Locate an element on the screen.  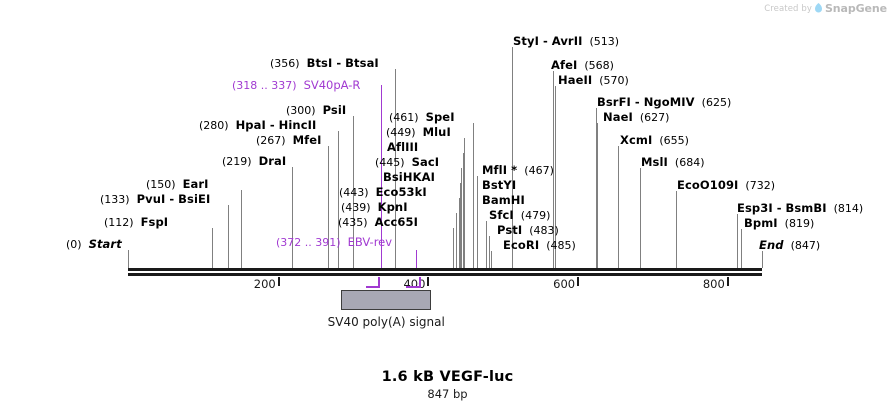
site-label-drai: (219) DraI is located at coordinates (254, 161).